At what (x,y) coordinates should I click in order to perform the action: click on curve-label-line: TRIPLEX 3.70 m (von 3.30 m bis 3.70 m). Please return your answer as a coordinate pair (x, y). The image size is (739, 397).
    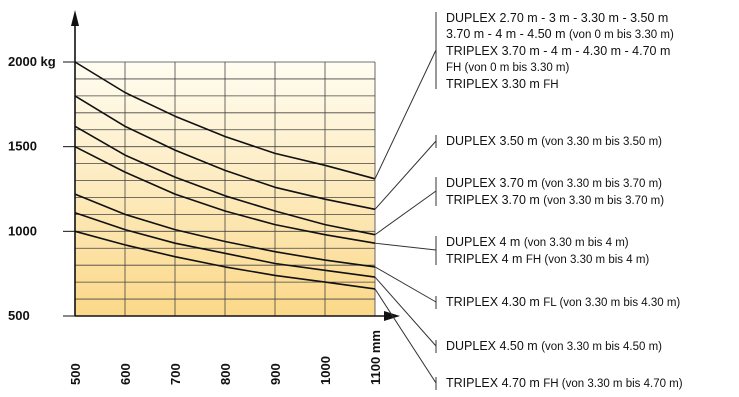
    Looking at the image, I should click on (555, 200).